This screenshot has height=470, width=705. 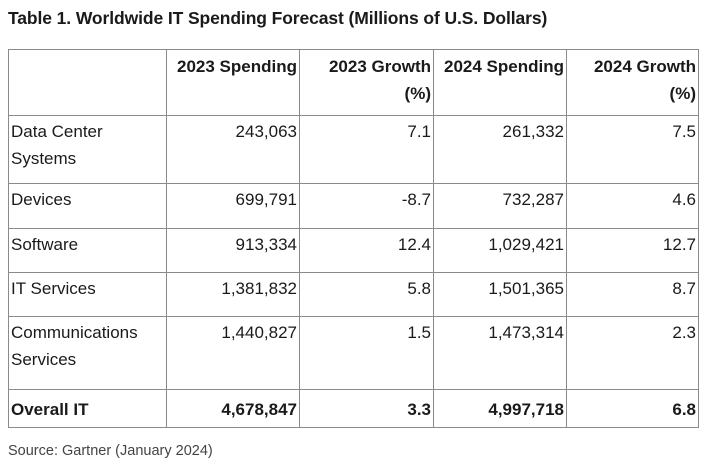 I want to click on growth-2024-cell: 8.7, so click(x=632, y=294).